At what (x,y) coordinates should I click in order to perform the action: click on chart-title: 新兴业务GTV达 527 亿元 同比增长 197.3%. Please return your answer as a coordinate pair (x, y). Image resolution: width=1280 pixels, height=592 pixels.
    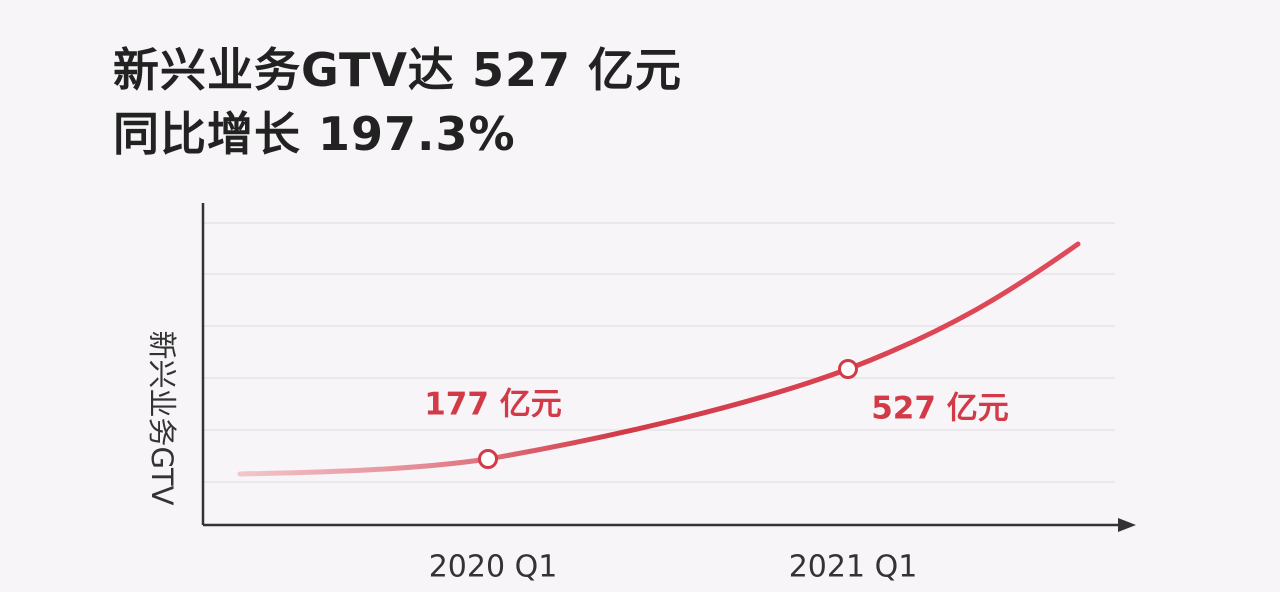
    Looking at the image, I should click on (397, 102).